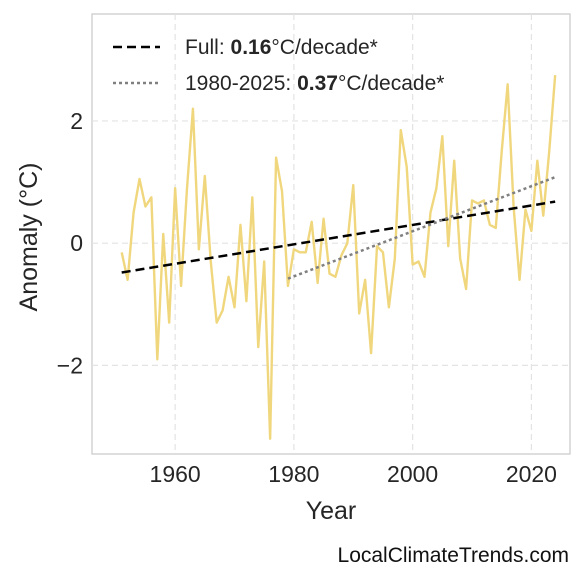 Image resolution: width=585 pixels, height=580 pixels. I want to click on y-tick-label-0: −2, so click(70, 365).